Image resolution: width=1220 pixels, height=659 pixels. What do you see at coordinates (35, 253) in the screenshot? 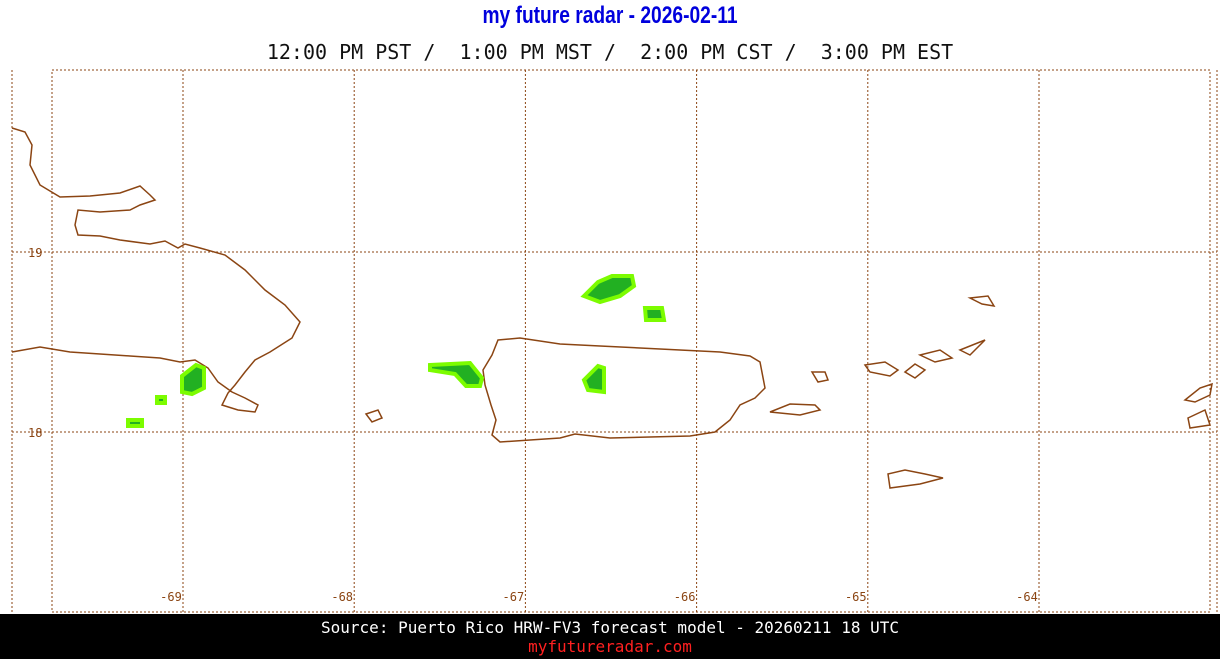
I see `lat-label: 19` at bounding box center [35, 253].